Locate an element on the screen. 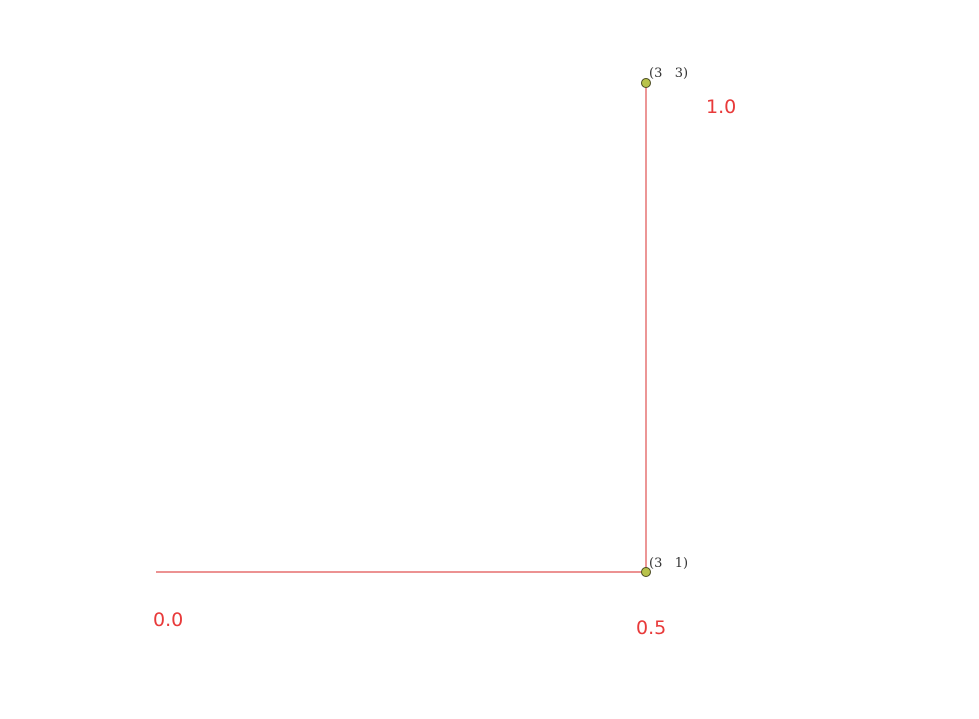 Image resolution: width=979 pixels, height=719 pixels. point-label-corner: (3 1) is located at coordinates (668, 563).